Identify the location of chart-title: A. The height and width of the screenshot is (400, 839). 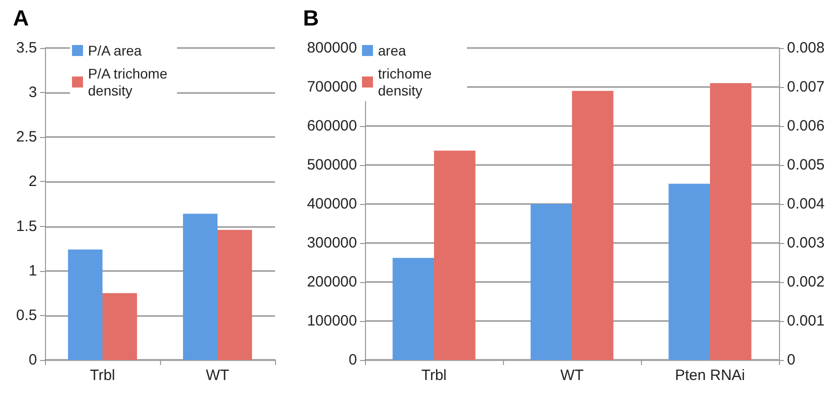
(21, 18).